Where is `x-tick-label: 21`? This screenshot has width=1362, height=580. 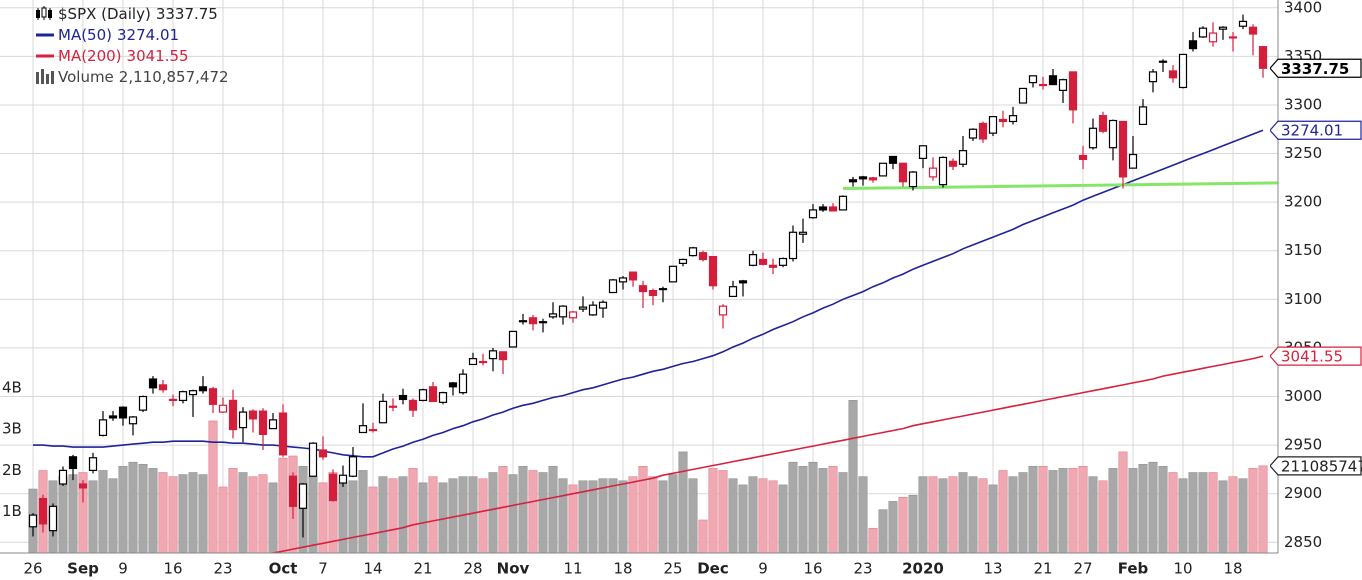 x-tick-label: 21 is located at coordinates (422, 569).